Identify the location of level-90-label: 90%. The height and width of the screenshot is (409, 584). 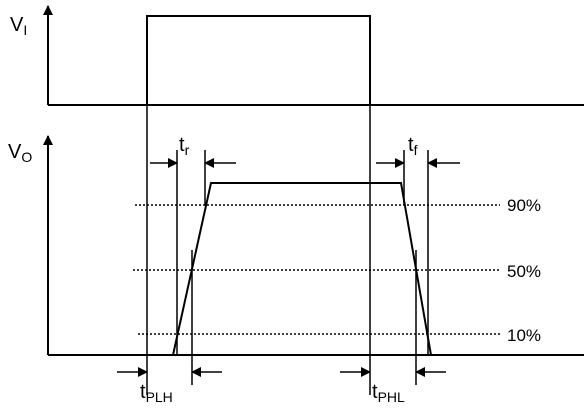
(524, 205).